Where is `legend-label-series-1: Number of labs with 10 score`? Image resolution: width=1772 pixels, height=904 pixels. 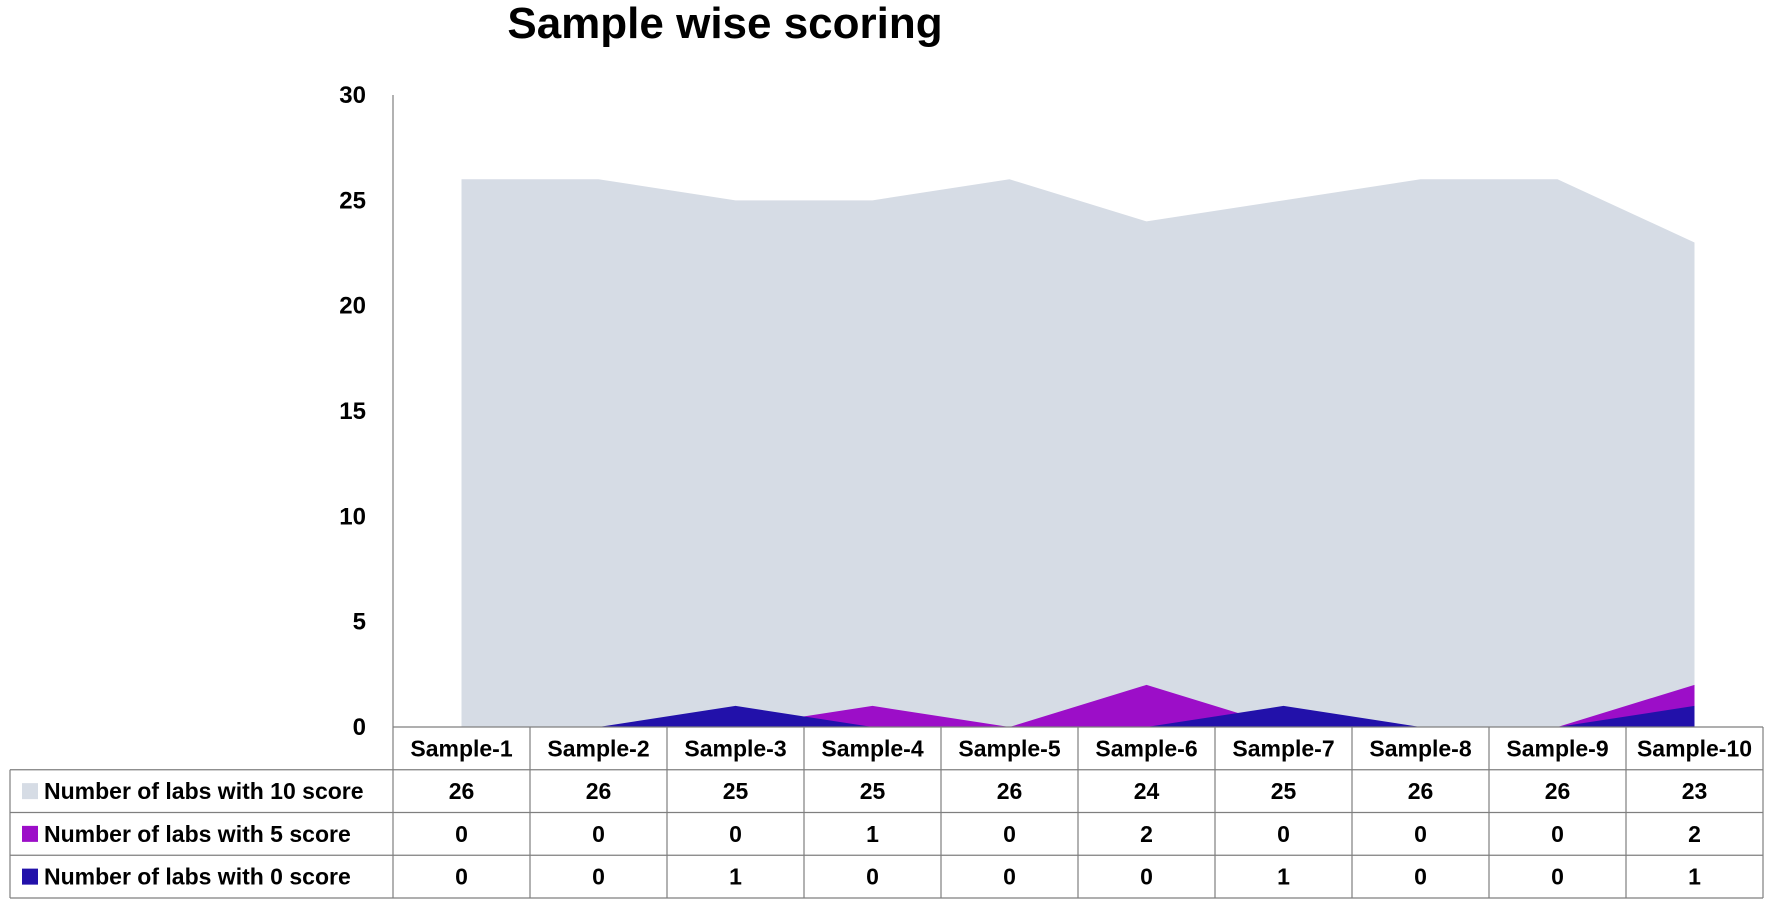 legend-label-series-1: Number of labs with 10 score is located at coordinates (204, 791).